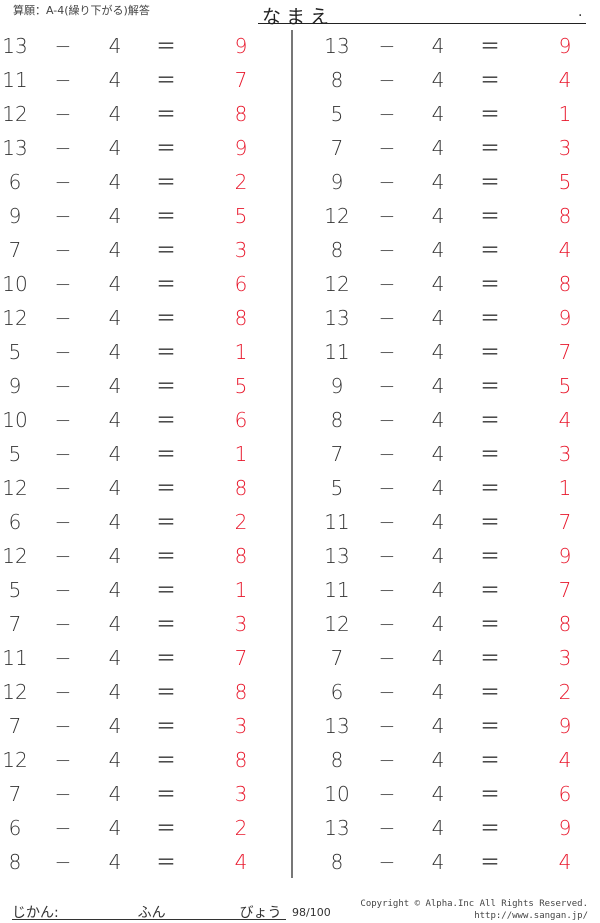 This screenshot has width=600, height=923. I want to click on right-problem-21-answer: 9, so click(565, 726).